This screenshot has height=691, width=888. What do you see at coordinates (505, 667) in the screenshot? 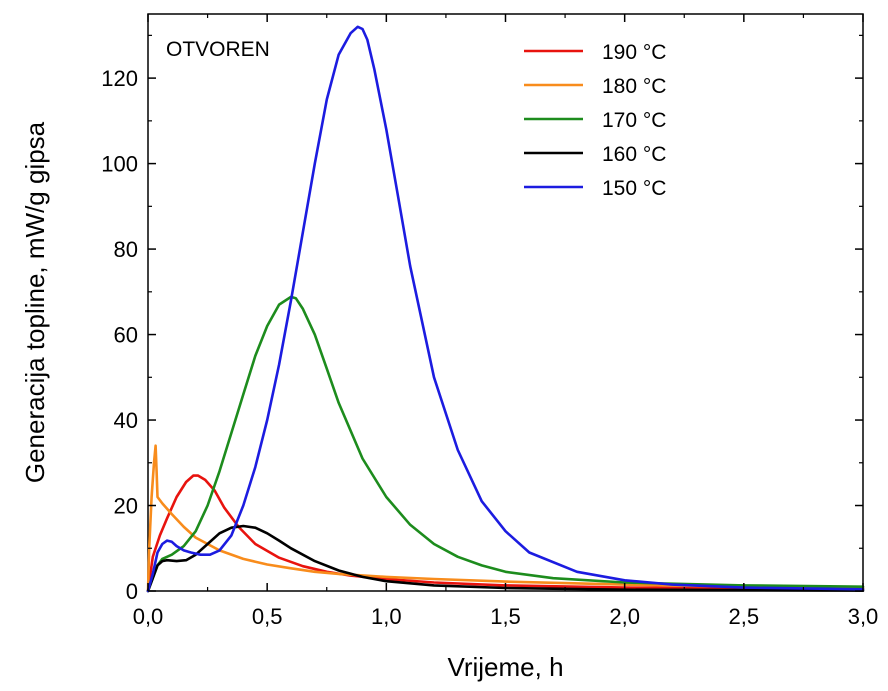
I see `x-axis-title: Vrijeme, h` at bounding box center [505, 667].